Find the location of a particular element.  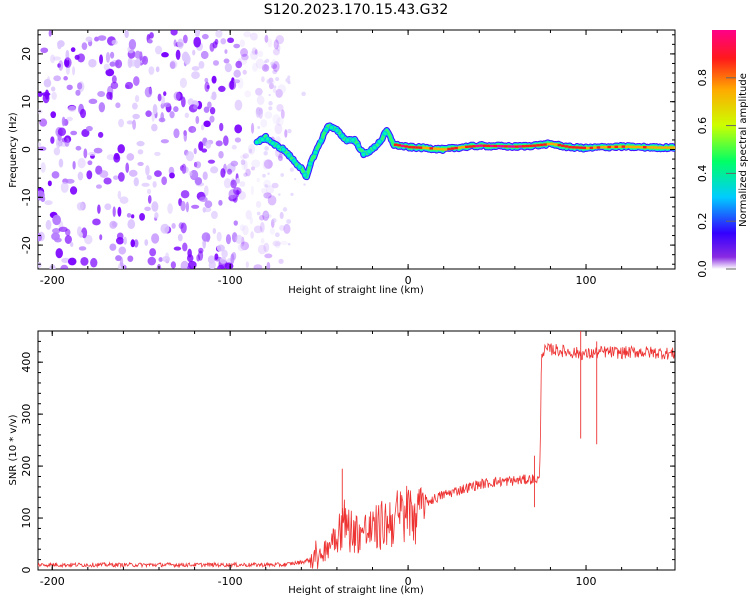

ridge-band is located at coordinates (464, 151).